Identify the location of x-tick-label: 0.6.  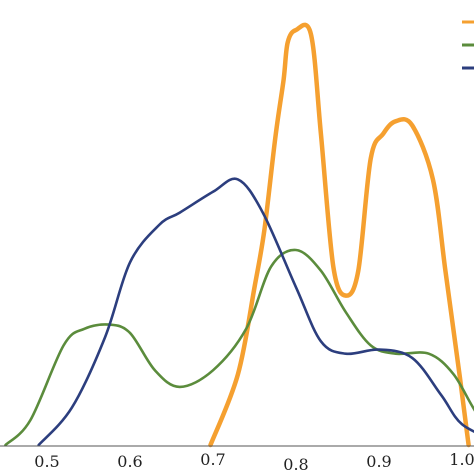
(129, 461).